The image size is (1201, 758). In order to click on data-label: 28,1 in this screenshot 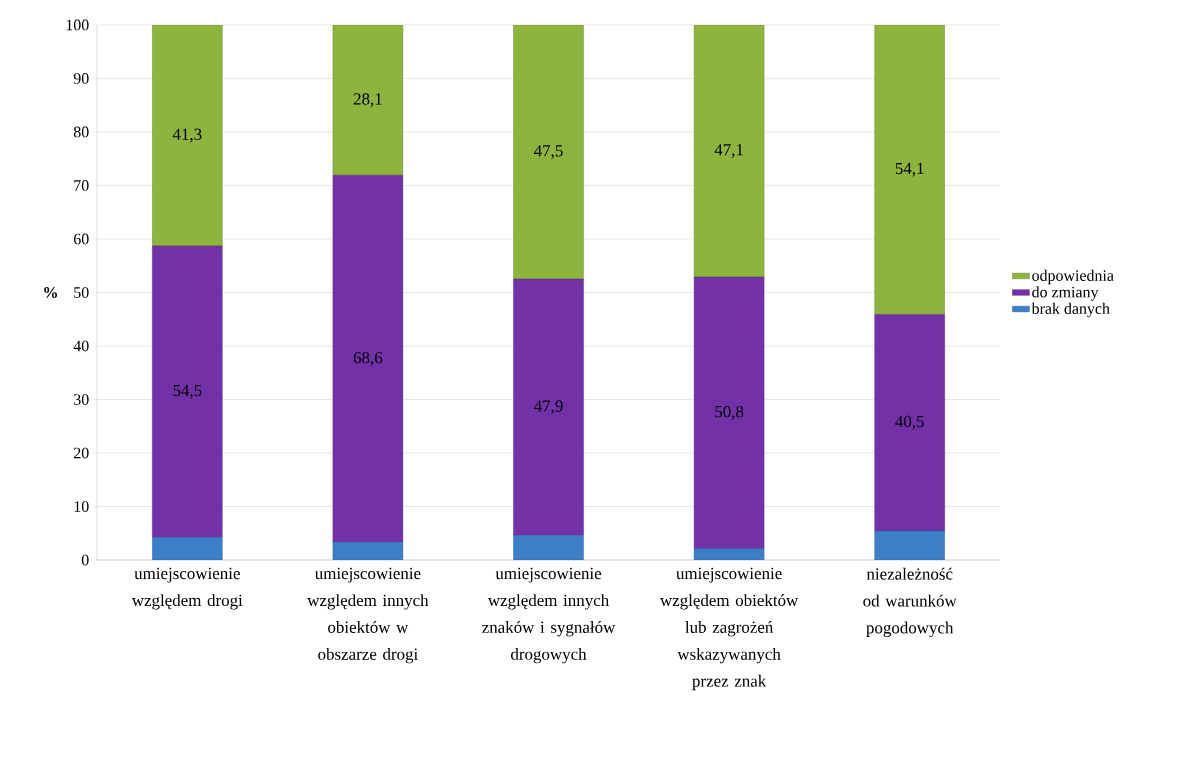, I will do `click(367, 100)`.